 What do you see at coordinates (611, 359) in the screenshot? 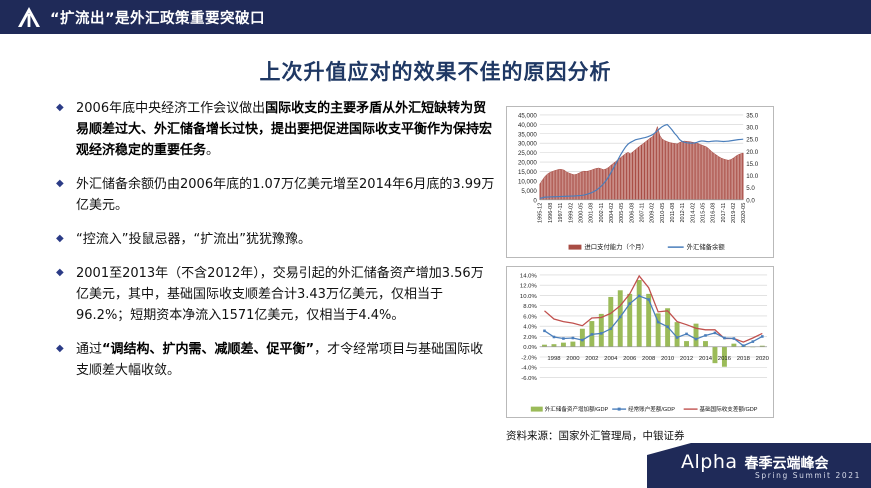
I see `x-axis-tick-label: 2004` at bounding box center [611, 359].